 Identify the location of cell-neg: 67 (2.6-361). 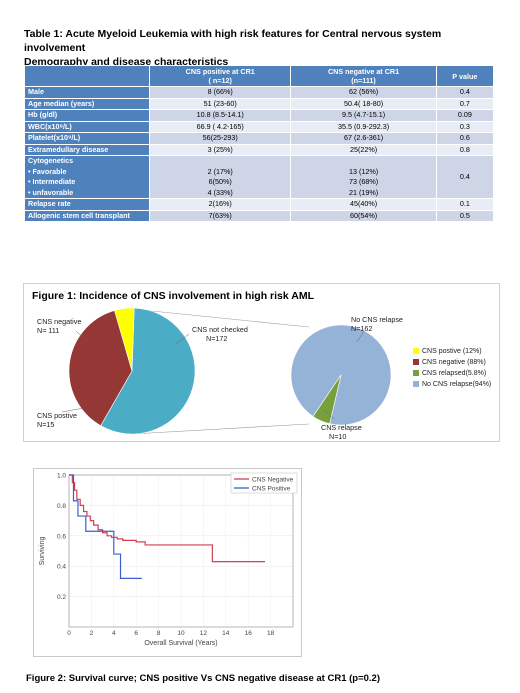
(363, 138).